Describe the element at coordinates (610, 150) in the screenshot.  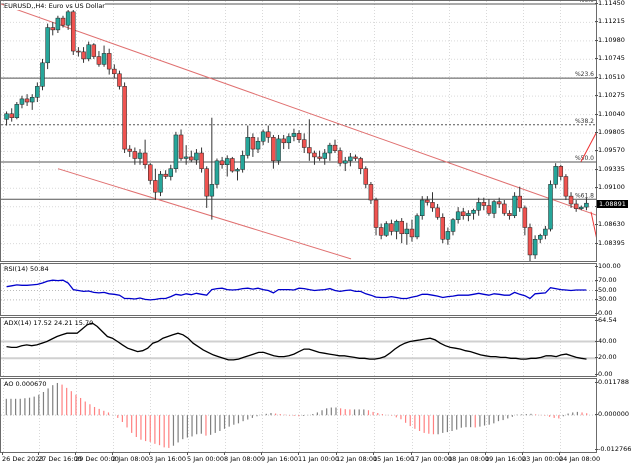
I see `axis-tick: 1.09570` at that location.